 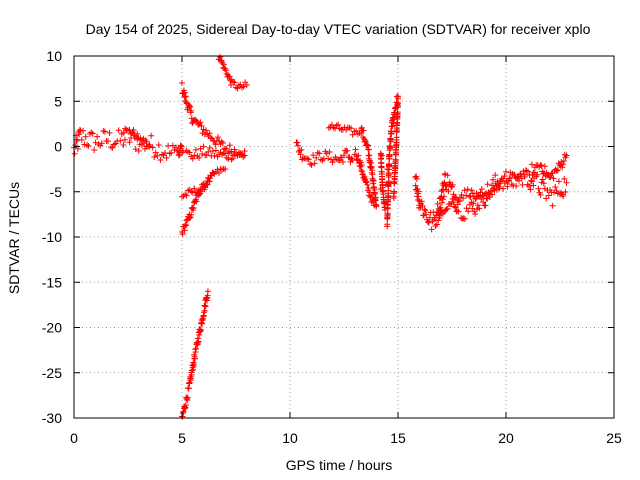 What do you see at coordinates (54, 56) in the screenshot?
I see `y-tick-label: 10` at bounding box center [54, 56].